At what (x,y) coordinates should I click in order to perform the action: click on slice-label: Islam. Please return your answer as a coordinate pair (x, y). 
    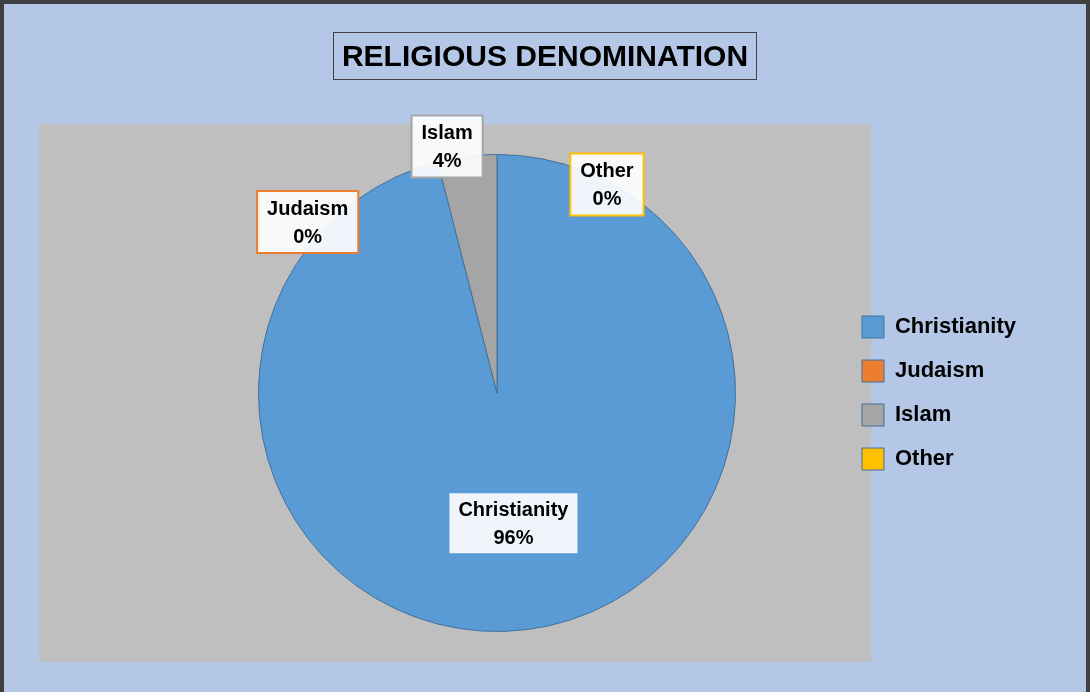
    Looking at the image, I should click on (447, 131).